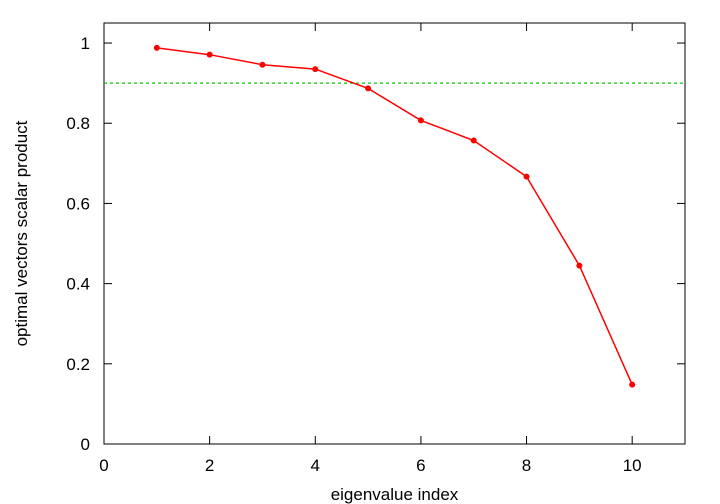 This screenshot has width=720, height=504. I want to click on y-tick-label: 0.8, so click(78, 123).